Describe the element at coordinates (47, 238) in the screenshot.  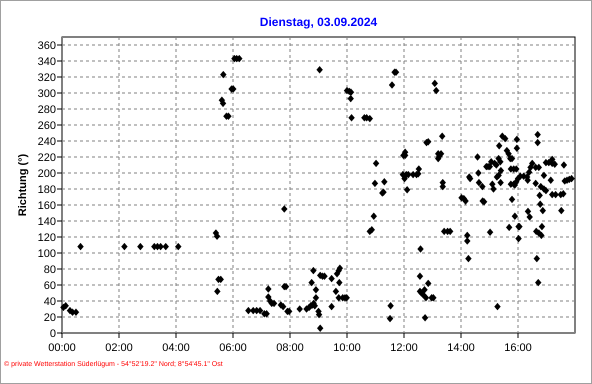
I see `y-tick-label: 120` at that location.